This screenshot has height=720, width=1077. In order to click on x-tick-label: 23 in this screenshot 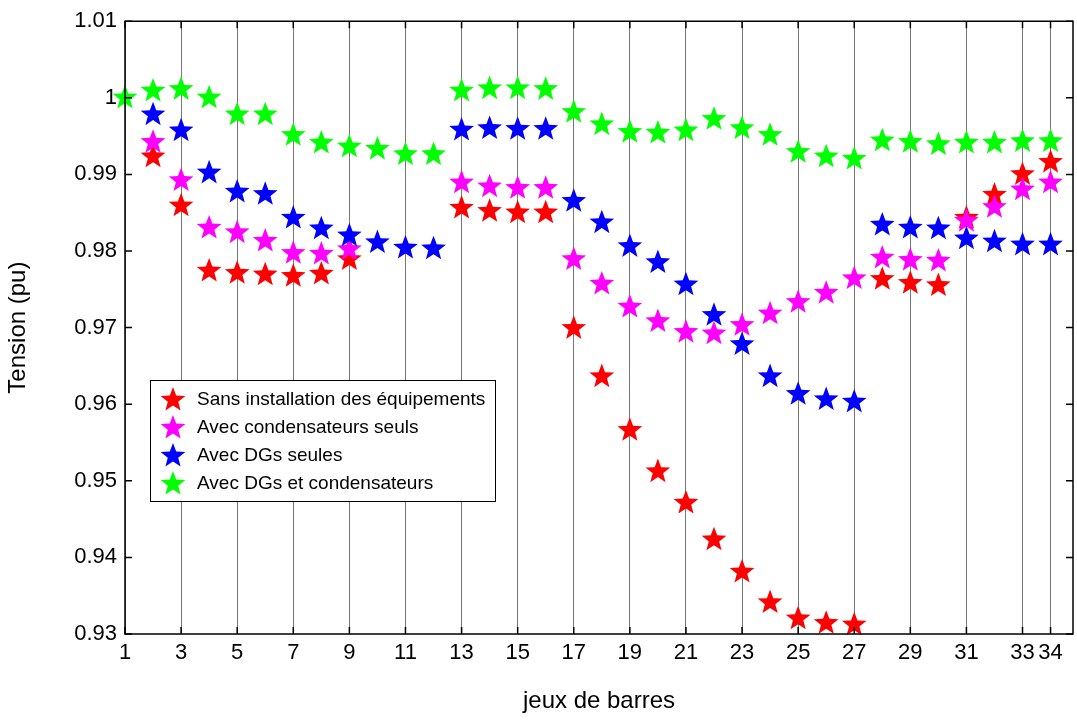, I will do `click(742, 652)`.